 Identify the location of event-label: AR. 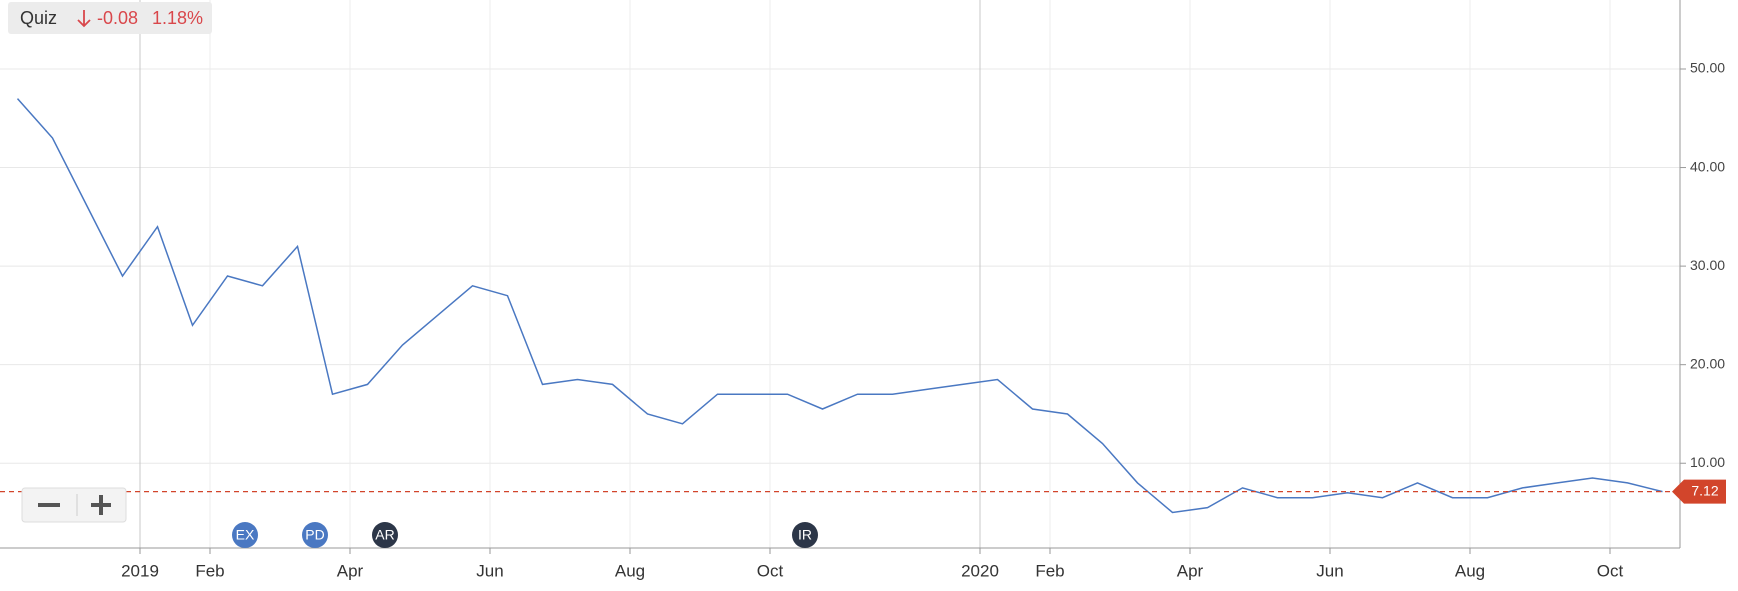
(384, 535).